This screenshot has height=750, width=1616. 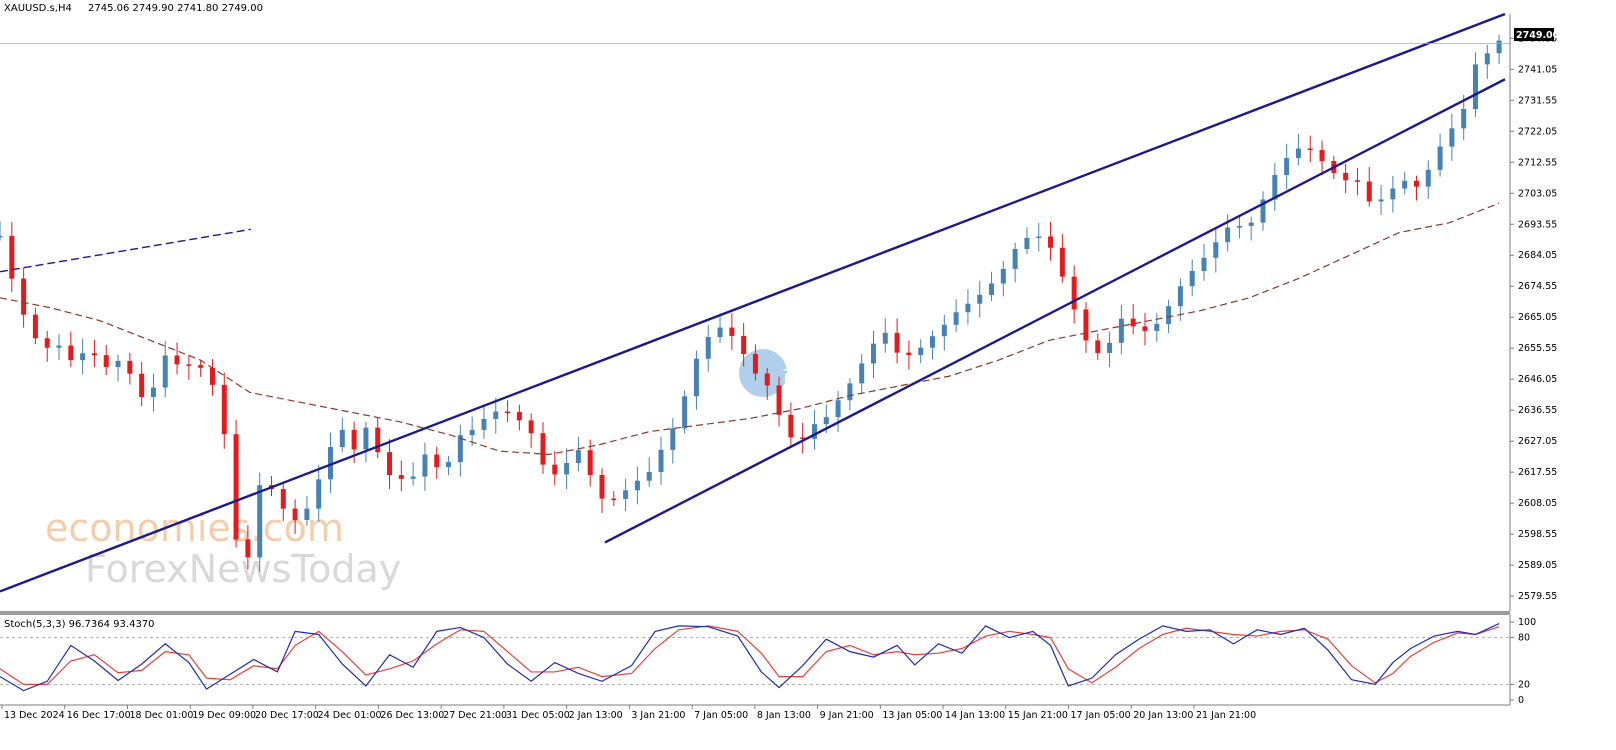 What do you see at coordinates (1537, 565) in the screenshot?
I see `price-tick-label: 2589.05` at bounding box center [1537, 565].